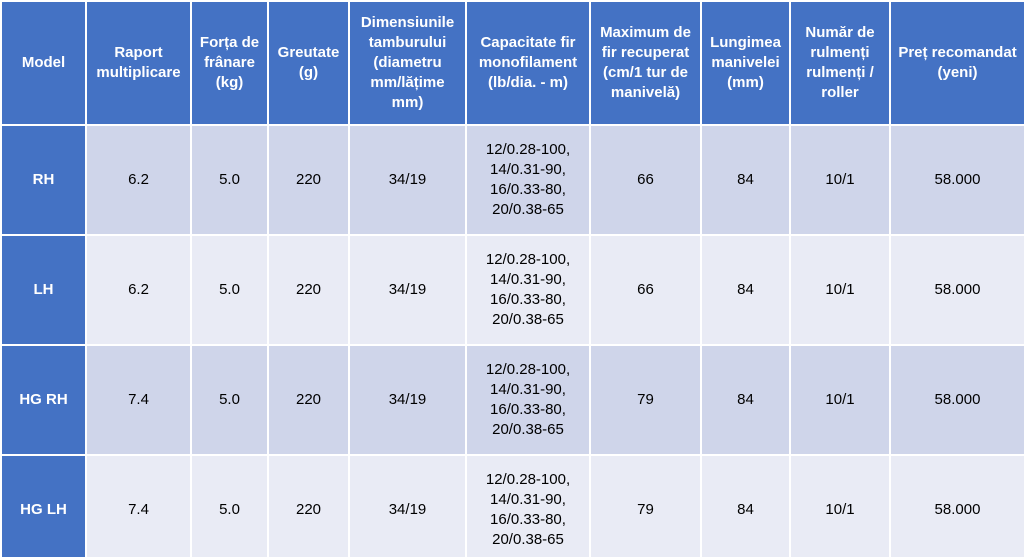  I want to click on header-cell: Preț recomandat (yeni), so click(956, 63).